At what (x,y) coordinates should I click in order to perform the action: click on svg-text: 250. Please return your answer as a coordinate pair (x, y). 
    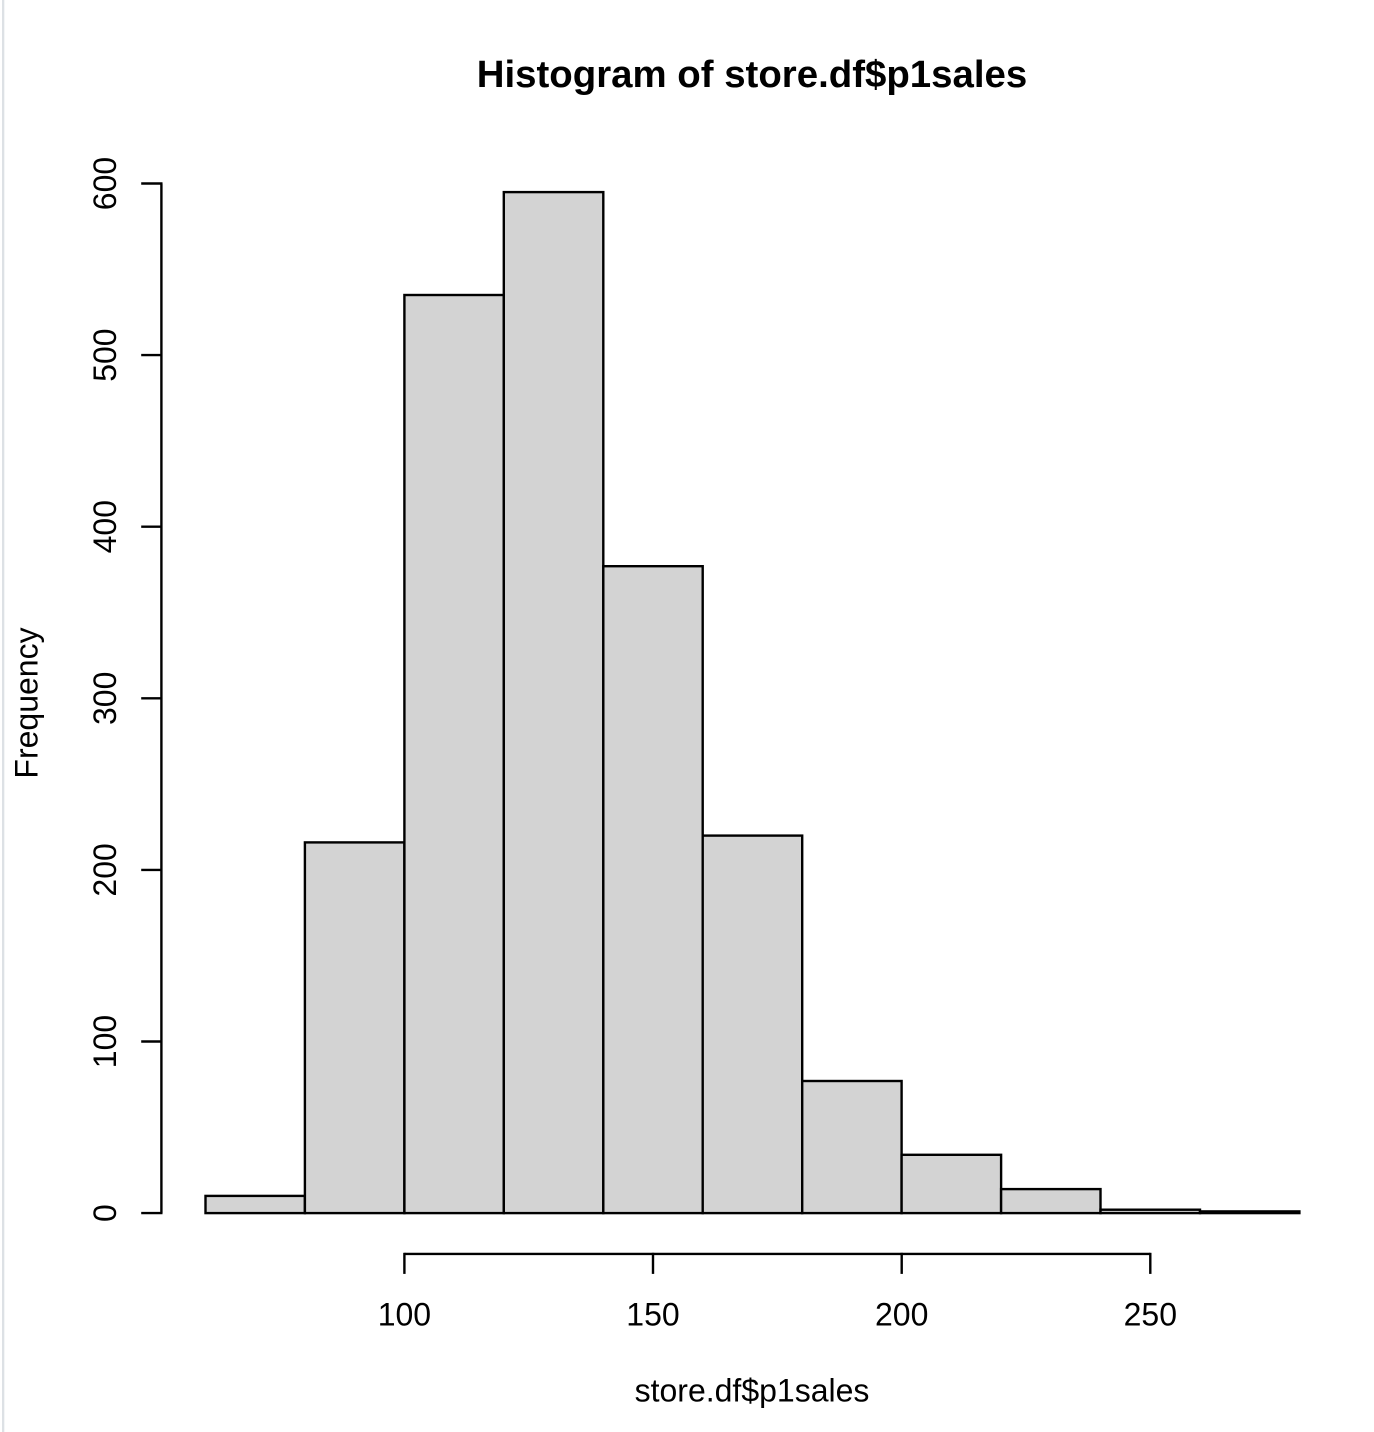
    Looking at the image, I should click on (1150, 1314).